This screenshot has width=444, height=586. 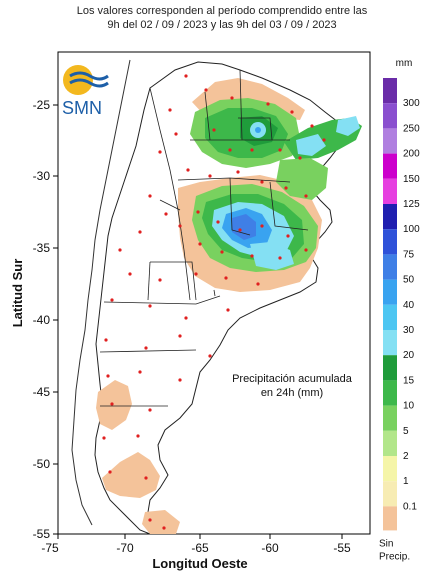 I want to click on legend-label: 300, so click(x=411, y=103).